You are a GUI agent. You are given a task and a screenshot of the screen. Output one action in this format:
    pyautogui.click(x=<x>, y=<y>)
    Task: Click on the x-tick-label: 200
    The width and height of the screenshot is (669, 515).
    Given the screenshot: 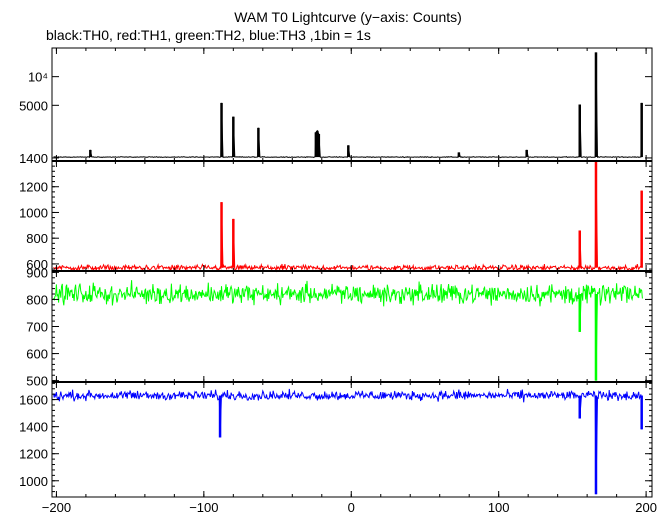 What is the action you would take?
    pyautogui.click(x=646, y=507)
    